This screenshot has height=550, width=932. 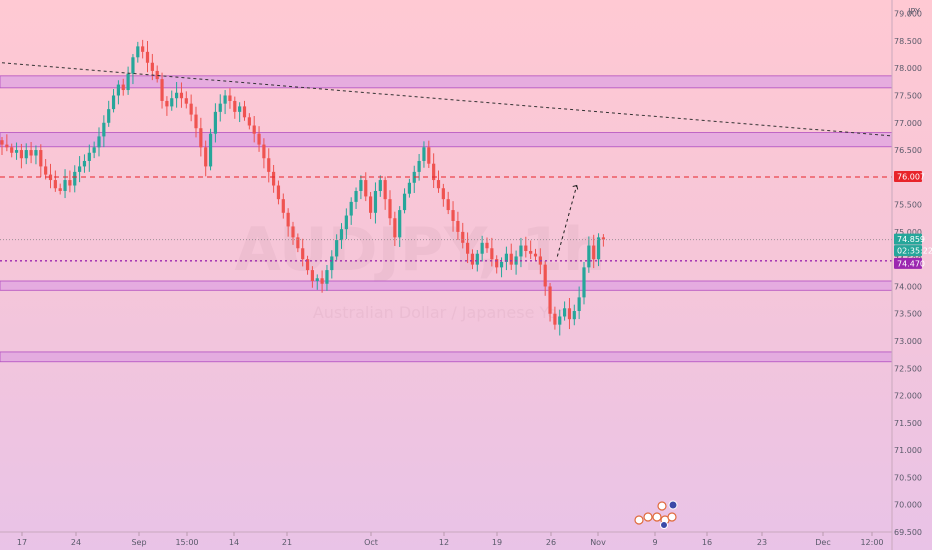 I want to click on x-tick-label: 12, so click(x=444, y=542).